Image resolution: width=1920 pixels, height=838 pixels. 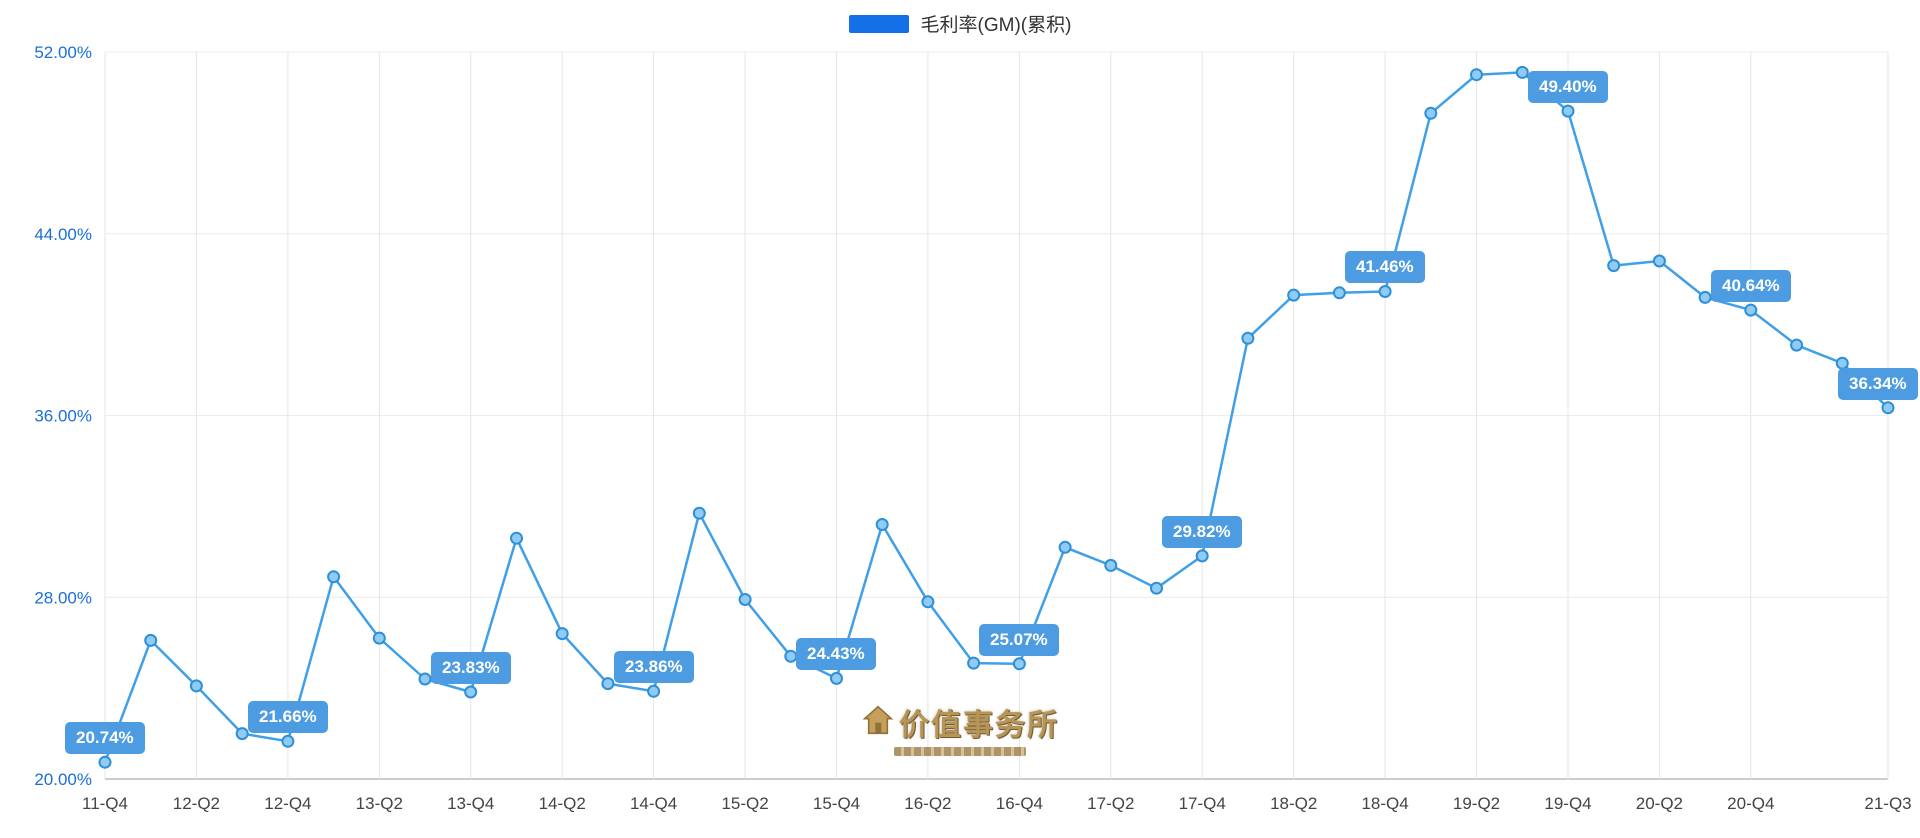 What do you see at coordinates (1019, 803) in the screenshot?
I see `x-axis-tick-label: 16-Q4` at bounding box center [1019, 803].